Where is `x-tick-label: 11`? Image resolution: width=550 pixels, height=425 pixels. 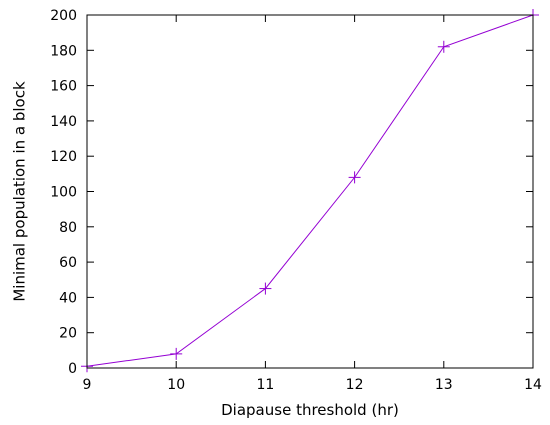 x-tick-label: 11 is located at coordinates (265, 385).